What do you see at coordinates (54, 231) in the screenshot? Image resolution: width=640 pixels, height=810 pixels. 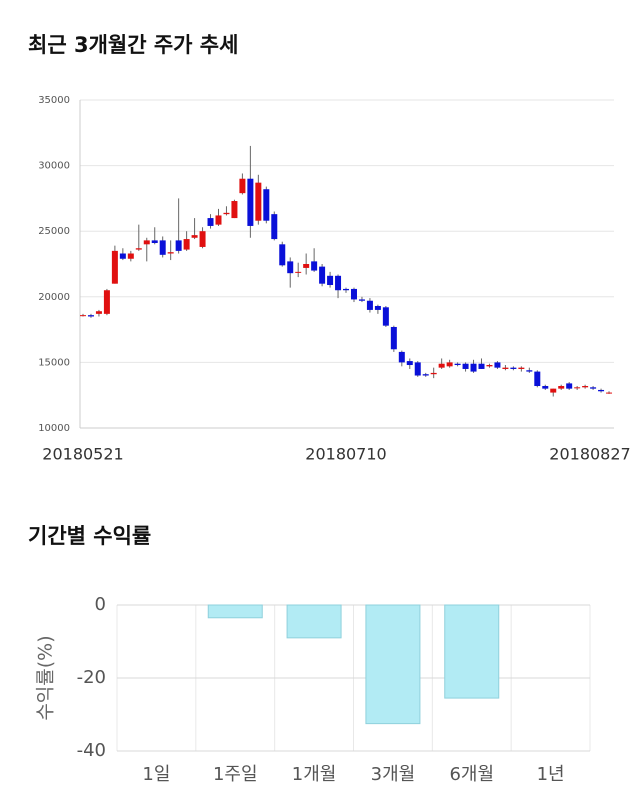 I see `y-tick-label: 25000` at bounding box center [54, 231].